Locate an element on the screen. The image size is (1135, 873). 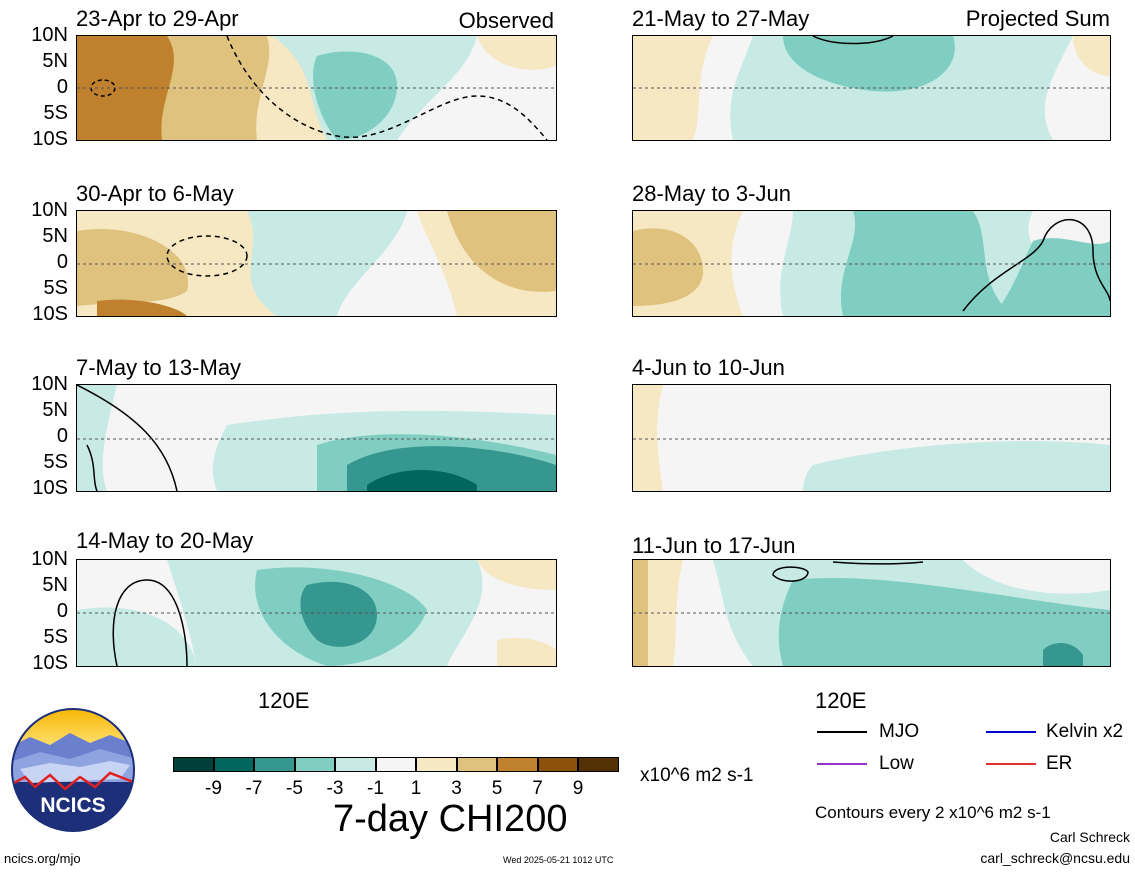
legend-line-low is located at coordinates (842, 764).